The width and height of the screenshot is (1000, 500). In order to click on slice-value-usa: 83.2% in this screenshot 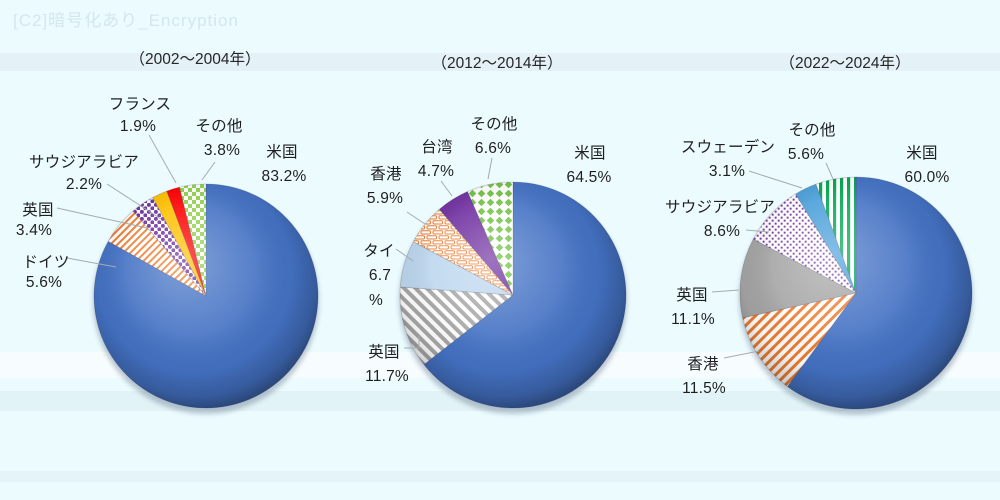, I will do `click(284, 176)`.